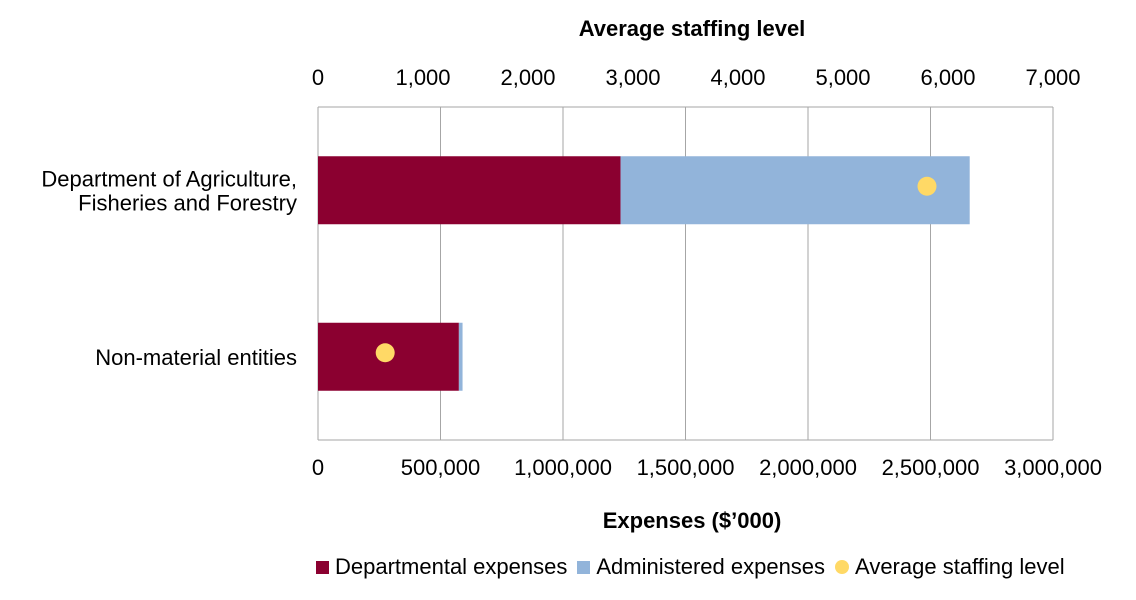  Describe the element at coordinates (692, 28) in the screenshot. I see `top-axis-title: Average staffing level` at that location.